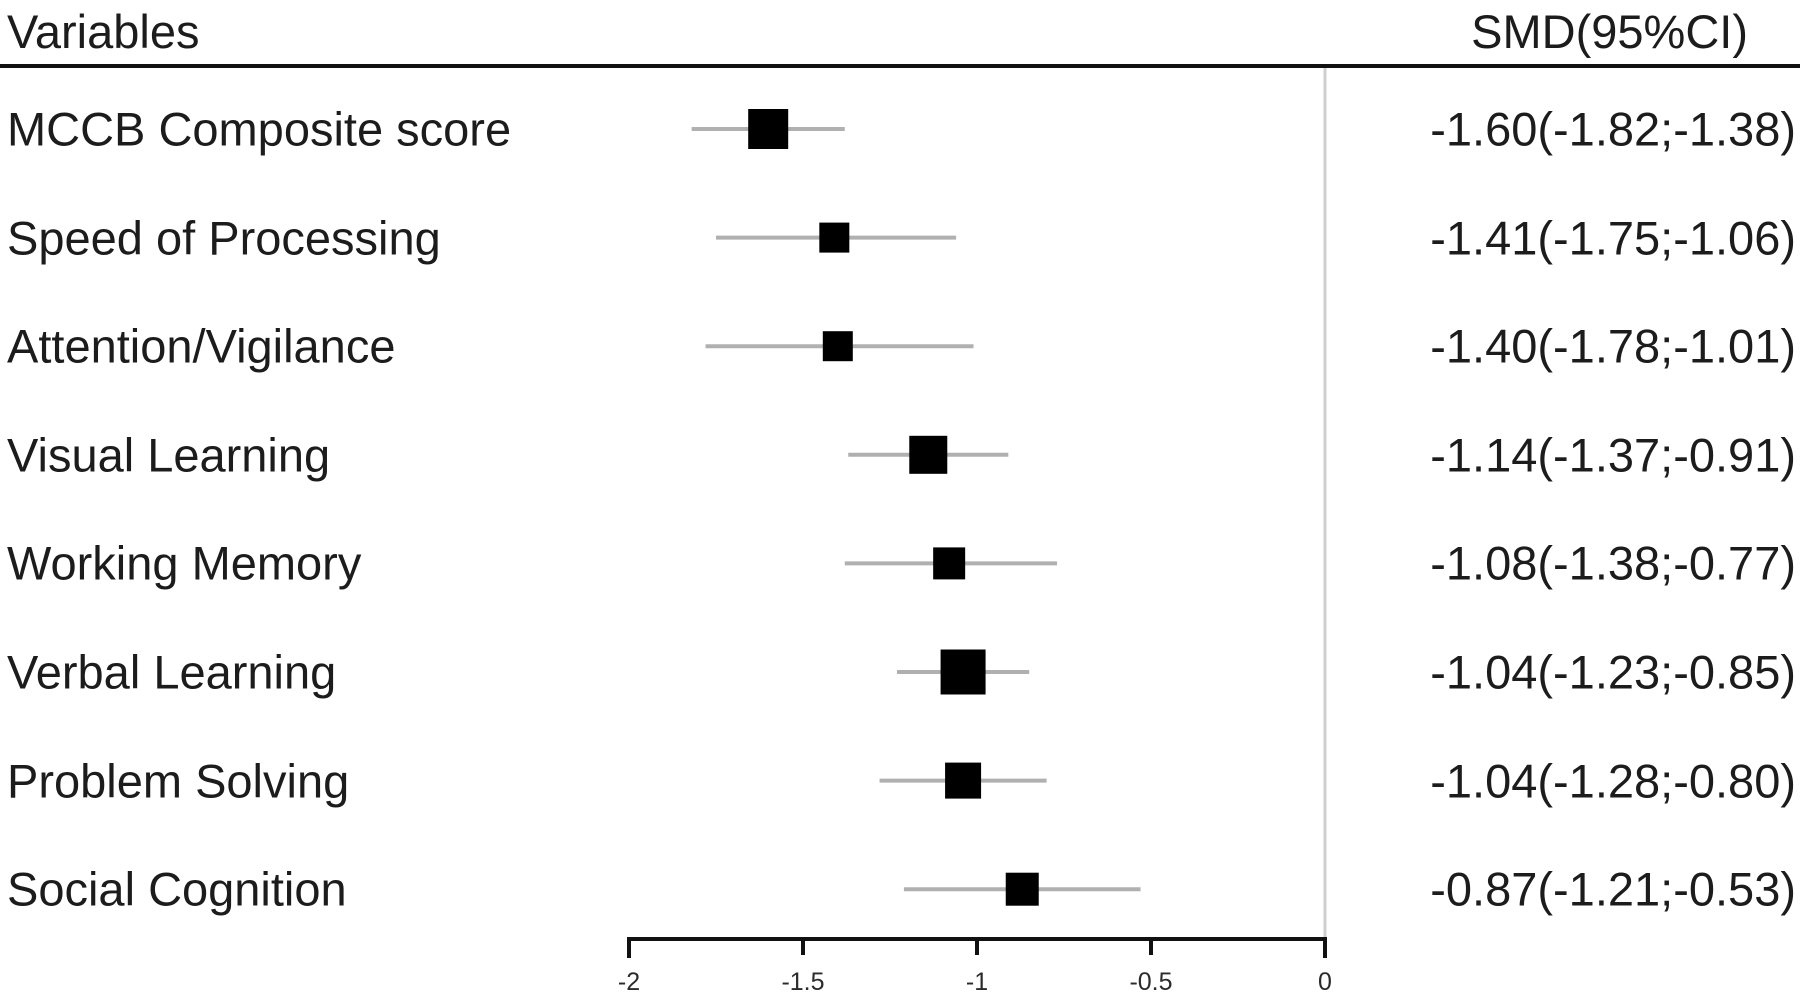  I want to click on column-header-smd-ci: SMD(95%CI), so click(1609, 31).